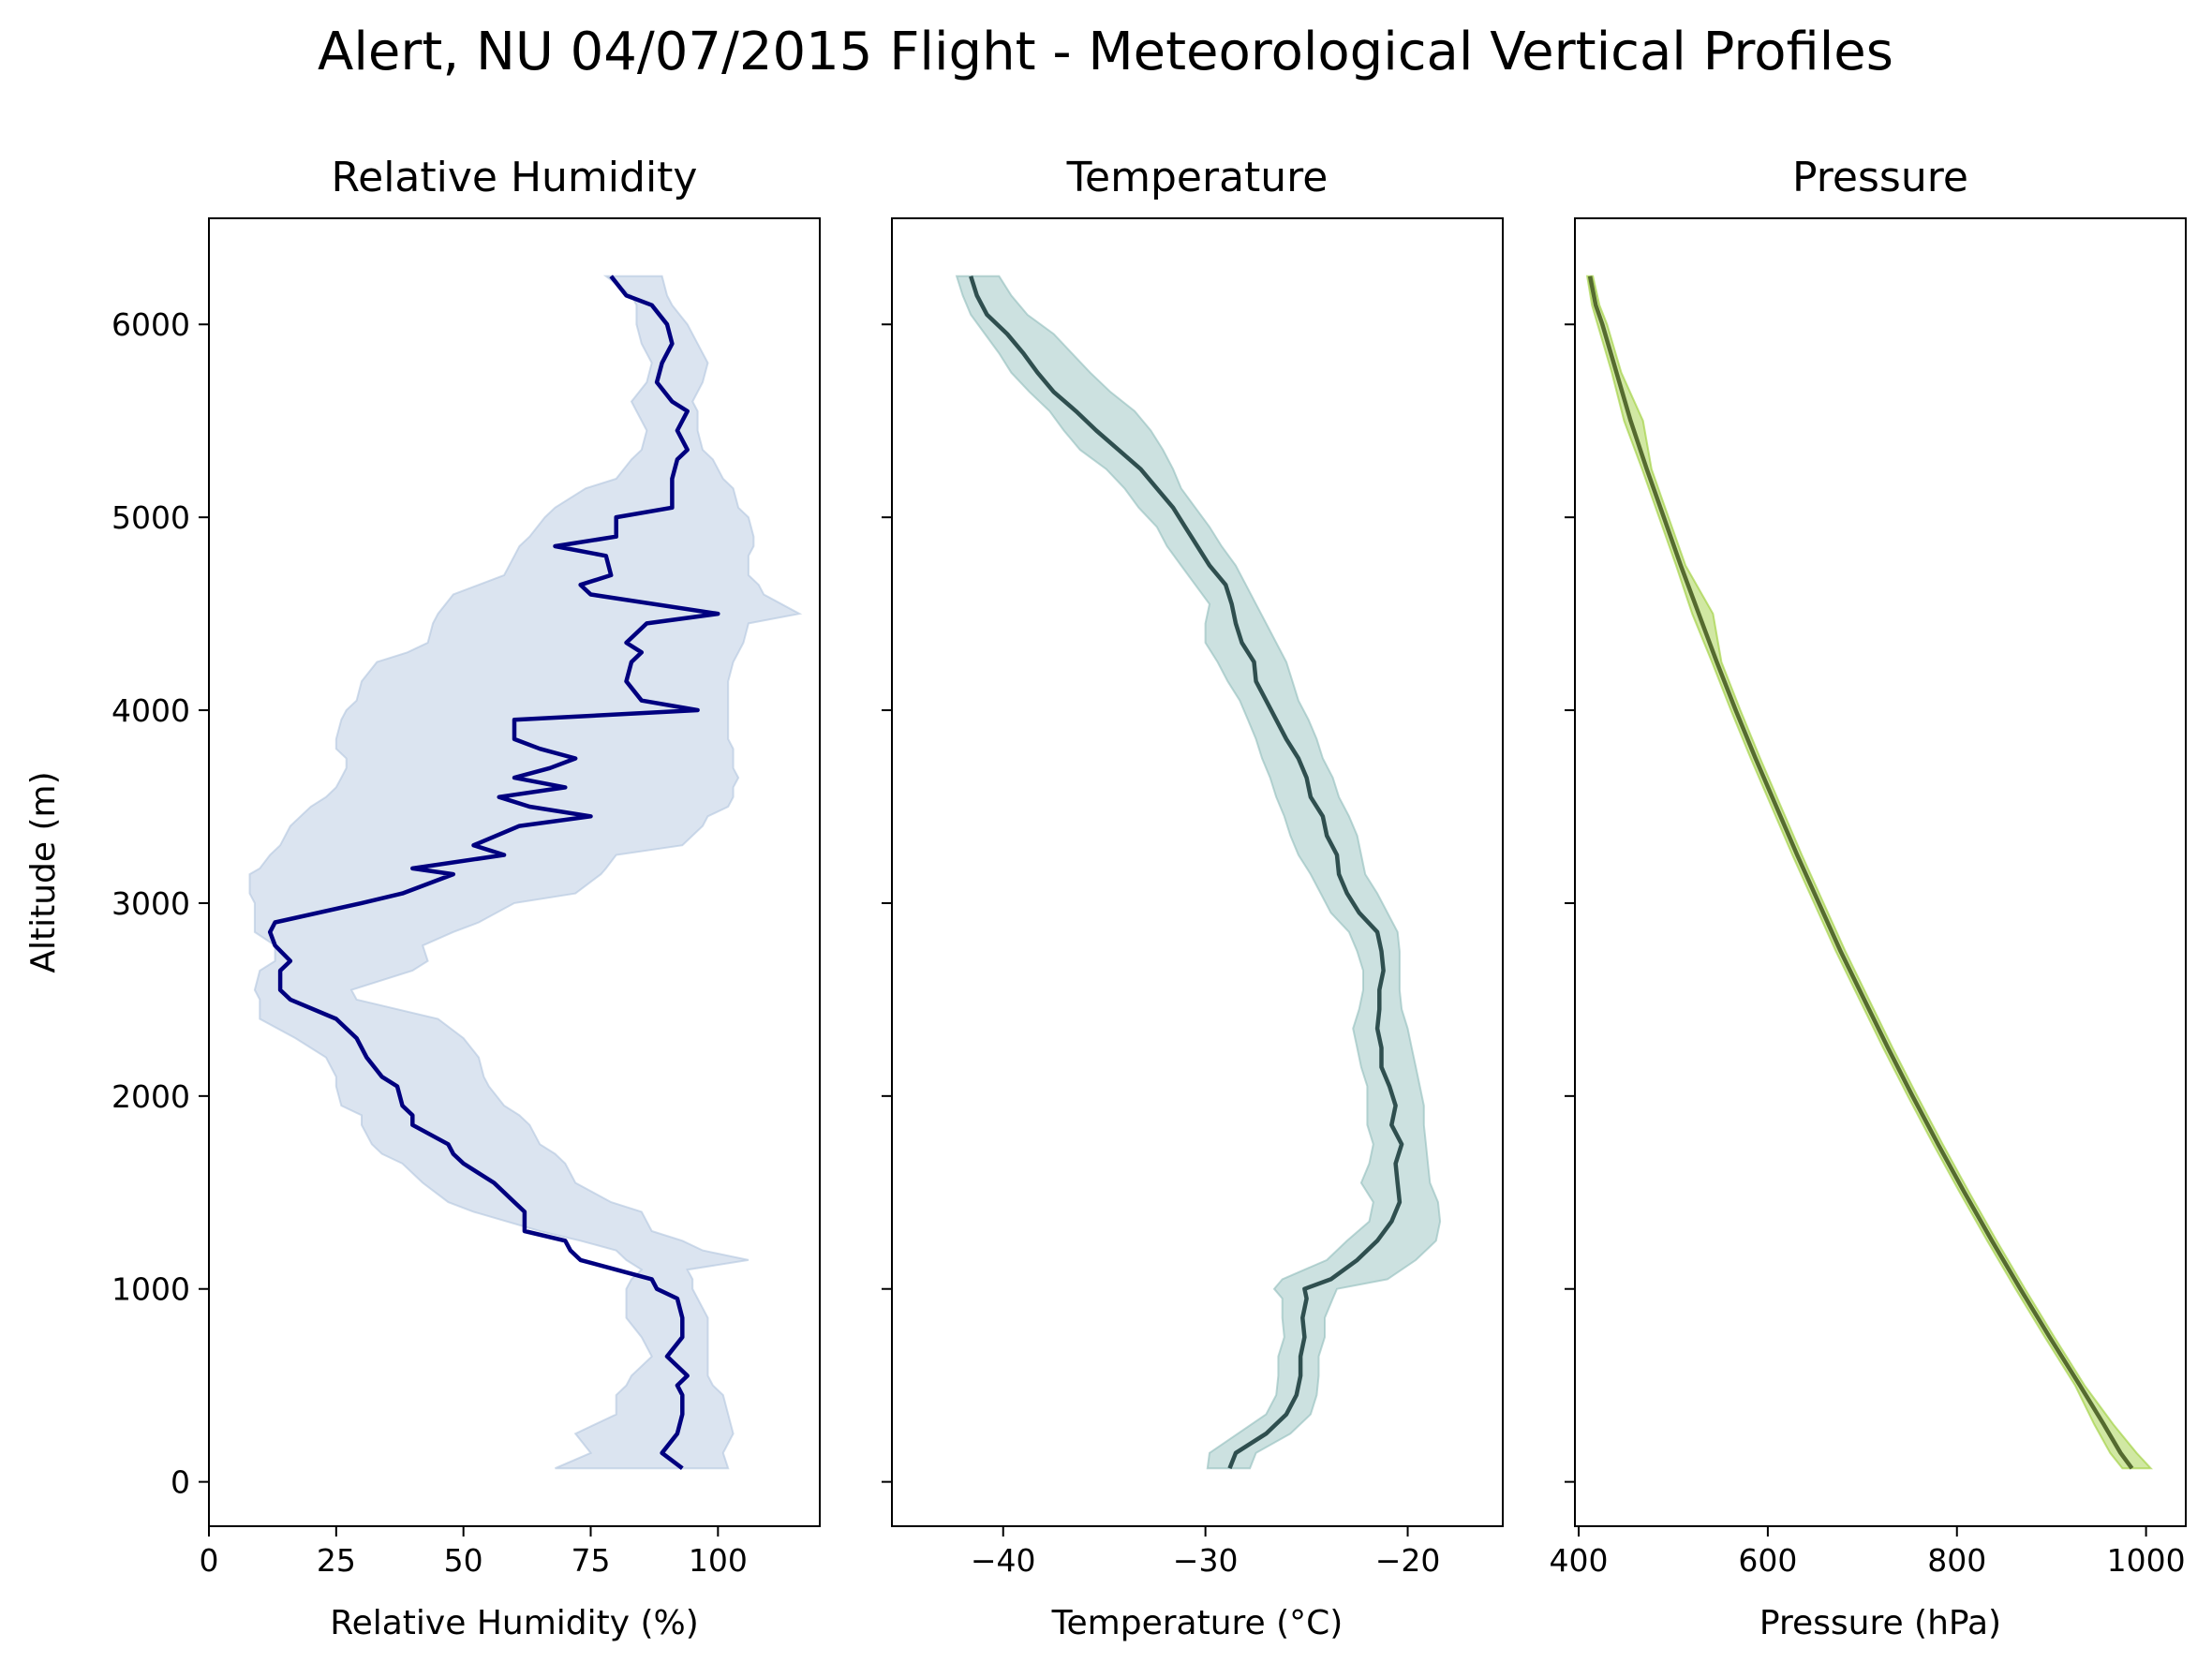 The height and width of the screenshot is (1663, 2212). What do you see at coordinates (209, 1560) in the screenshot?
I see `x-tick-label: 0` at bounding box center [209, 1560].